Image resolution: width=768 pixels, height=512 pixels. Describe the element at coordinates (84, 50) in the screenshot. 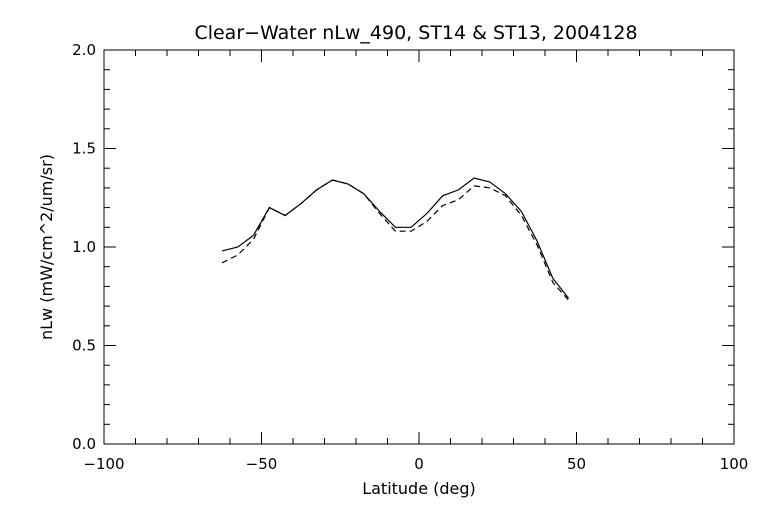

I see `y-tick-label: 2.0` at that location.